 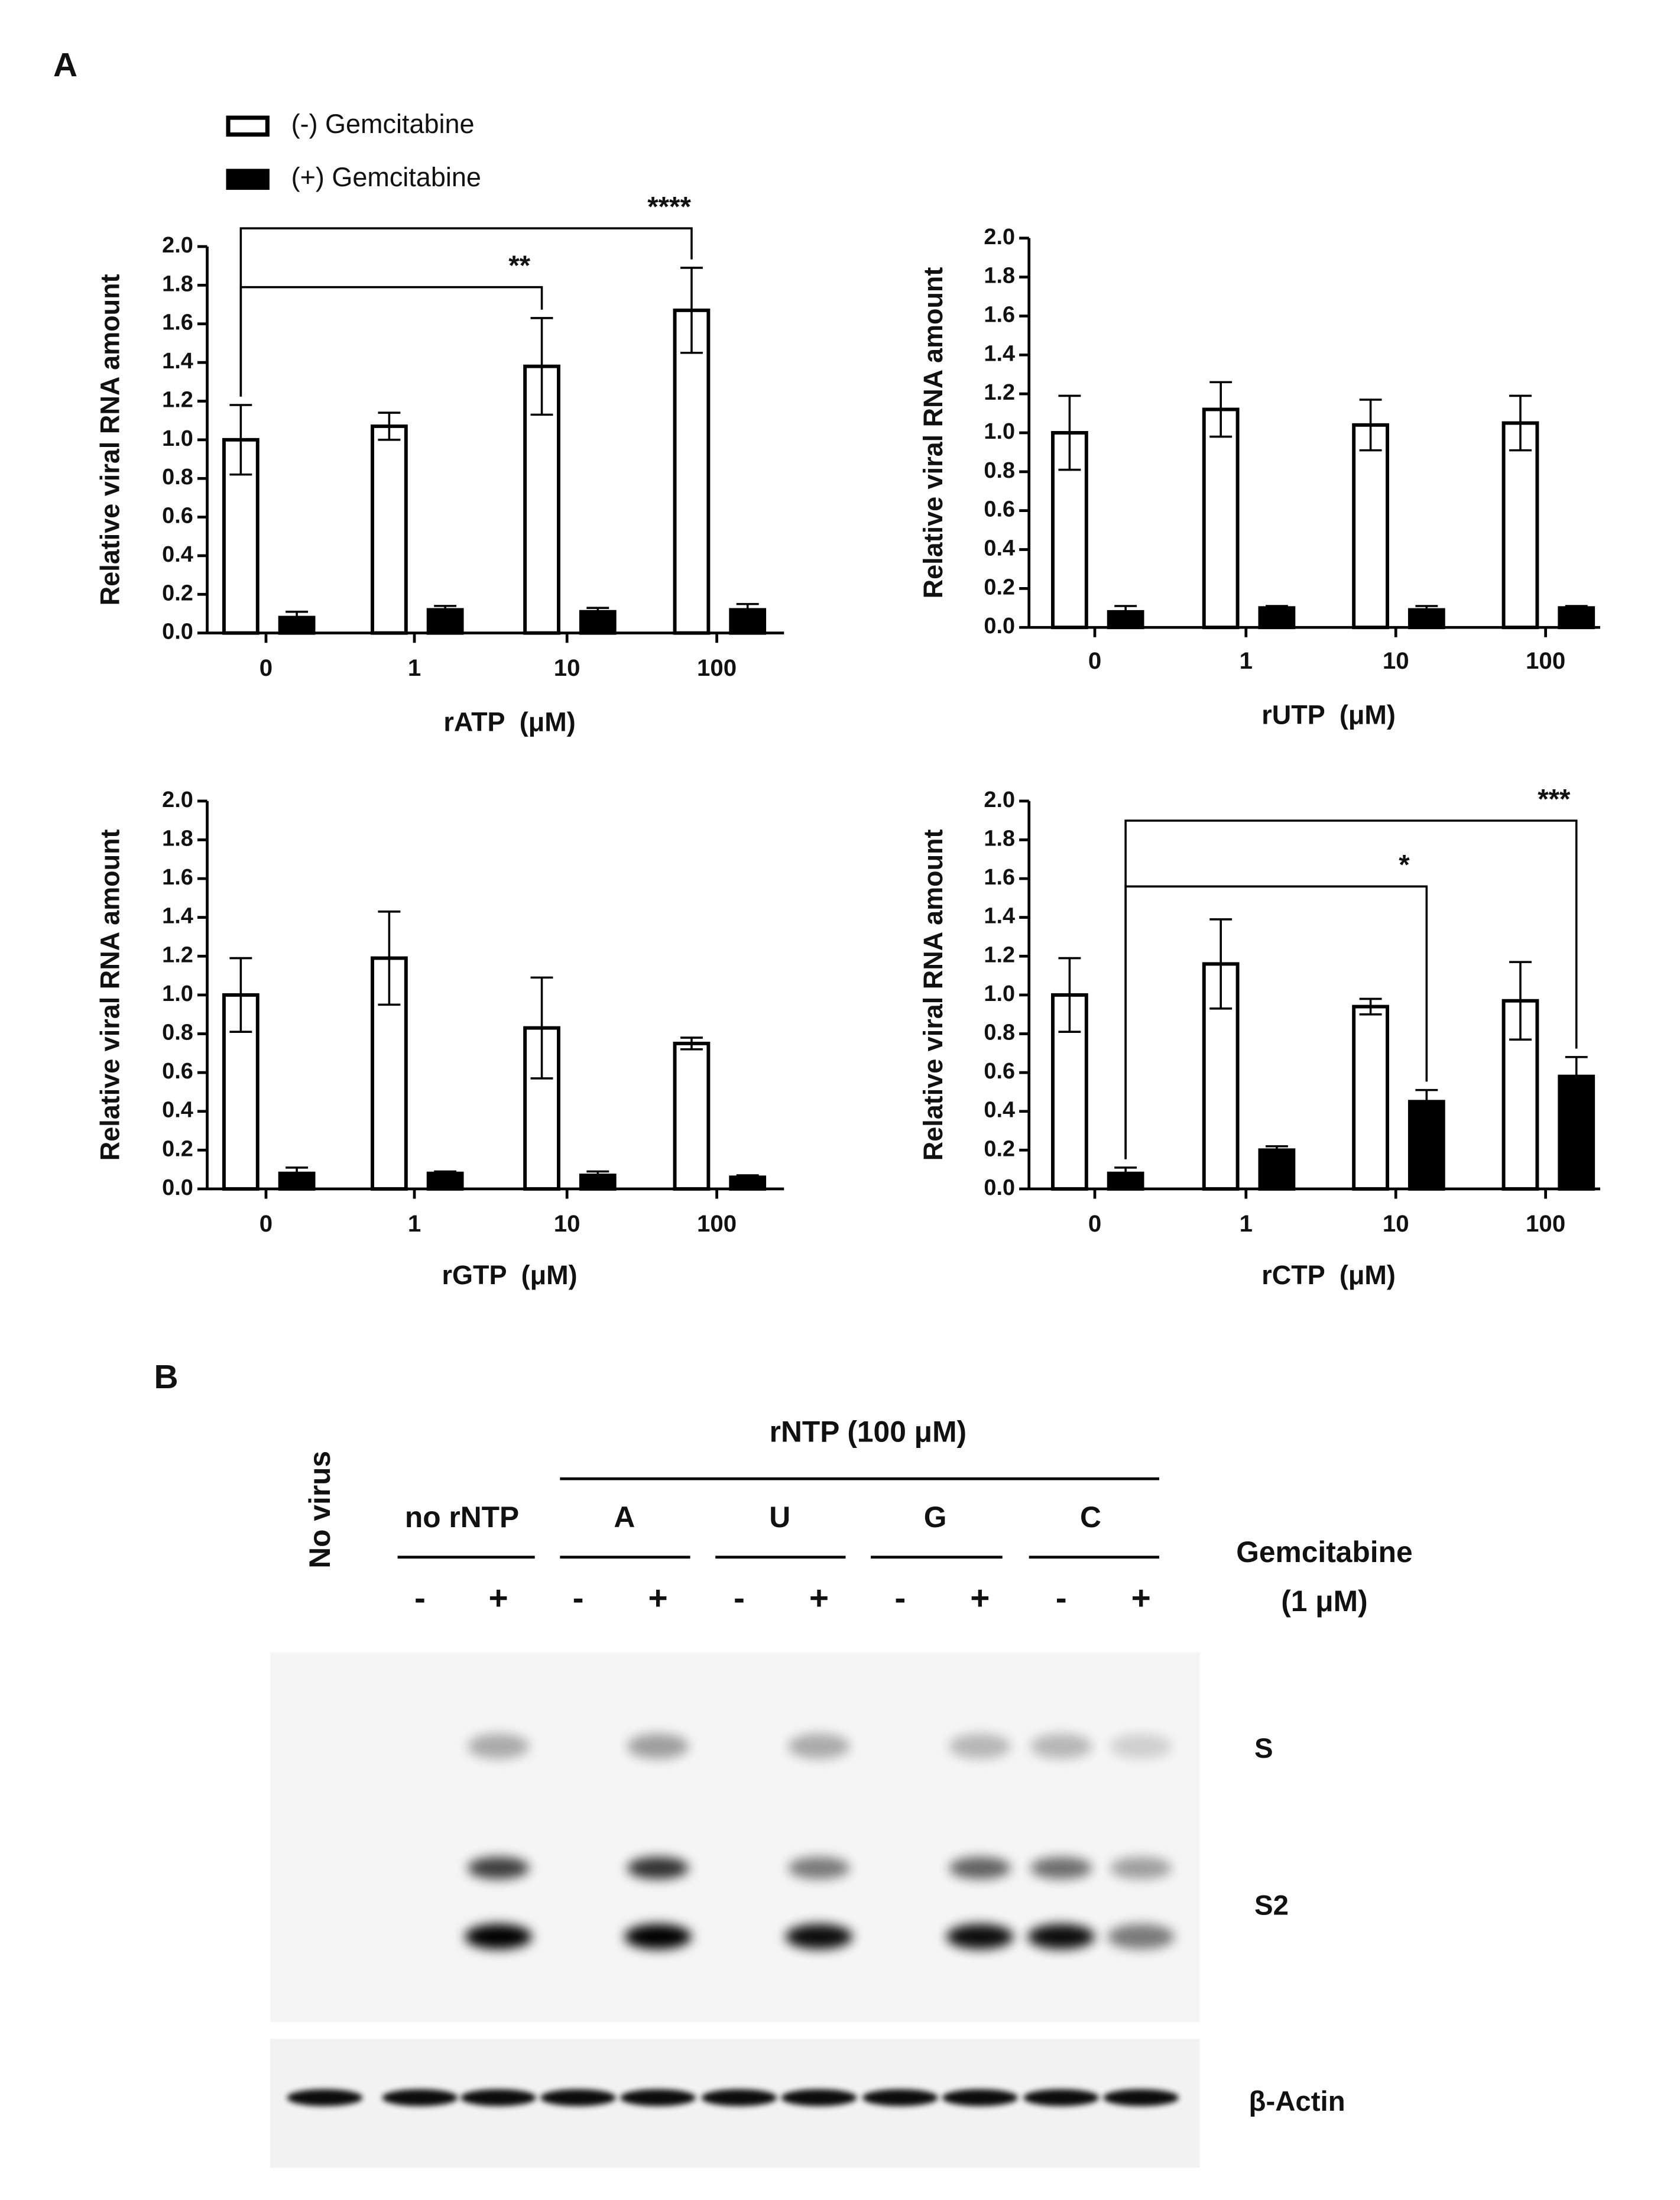 I want to click on y-axis-title: Relative viral RNA amount, so click(x=110, y=439).